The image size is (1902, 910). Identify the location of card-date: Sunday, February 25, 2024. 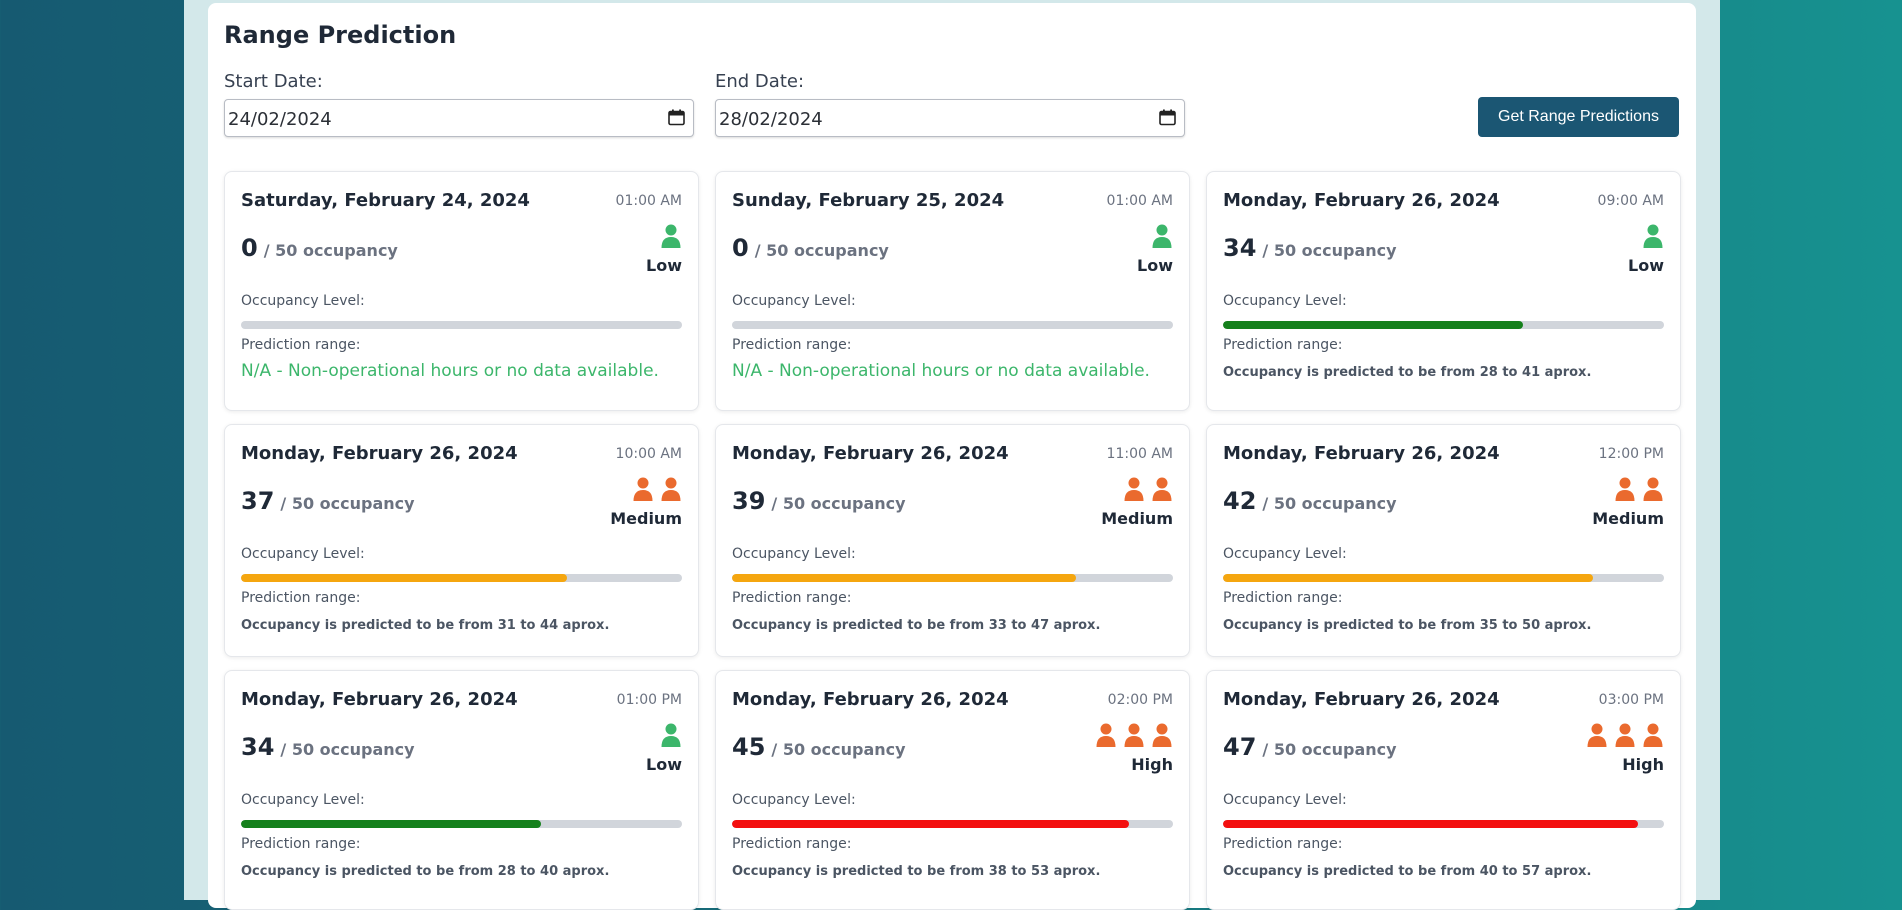
(868, 200).